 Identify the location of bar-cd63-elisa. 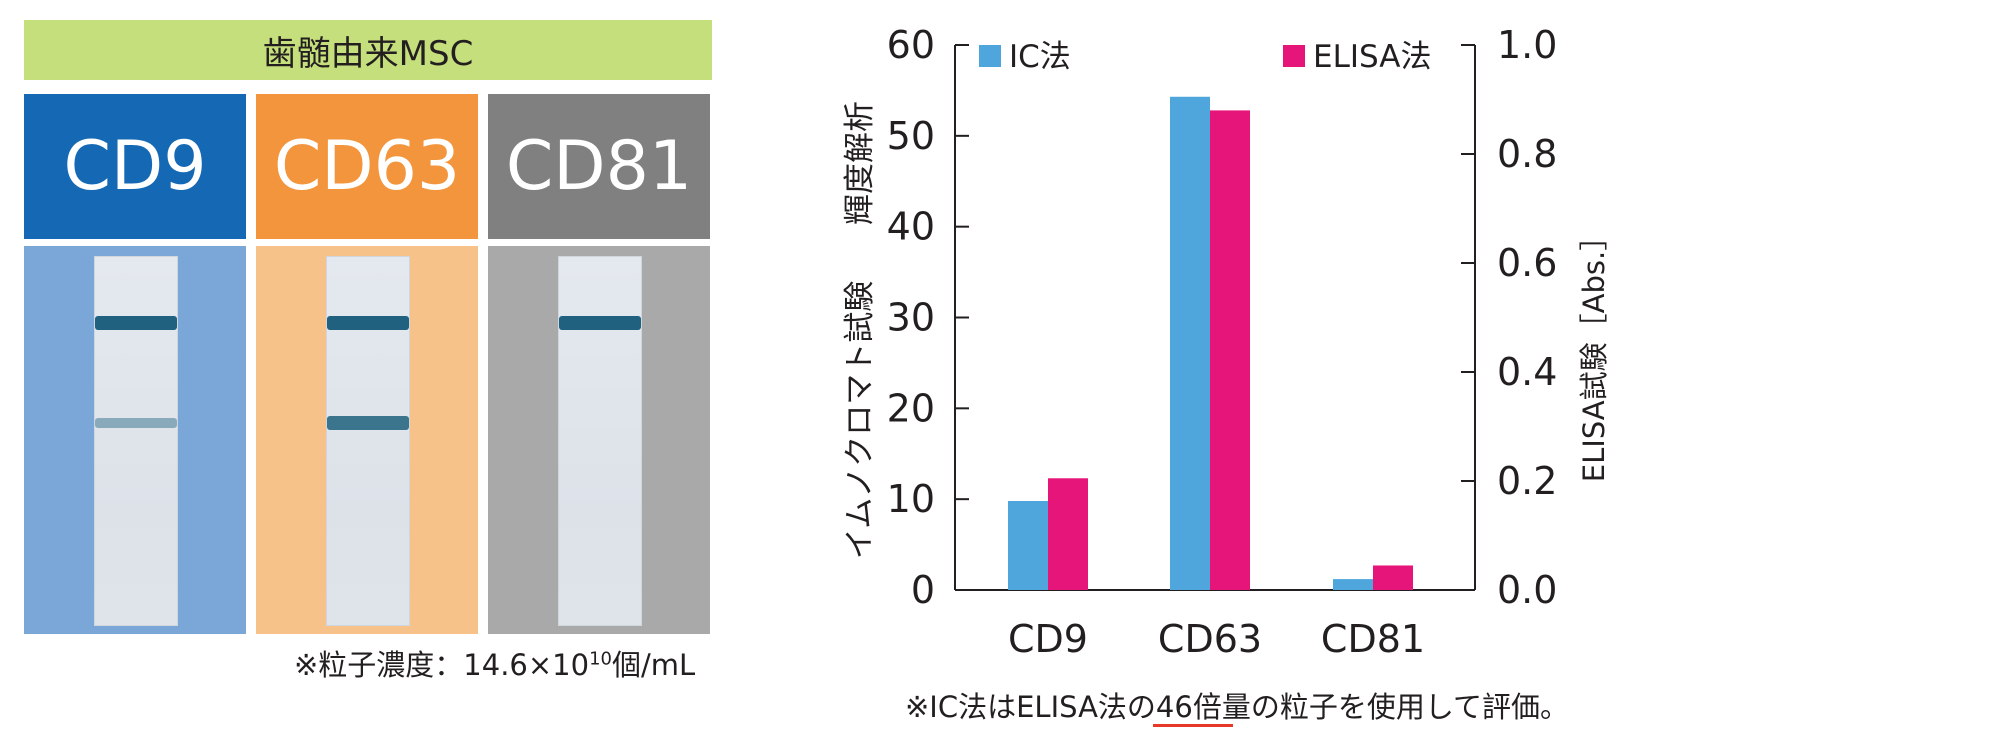
(1230, 350).